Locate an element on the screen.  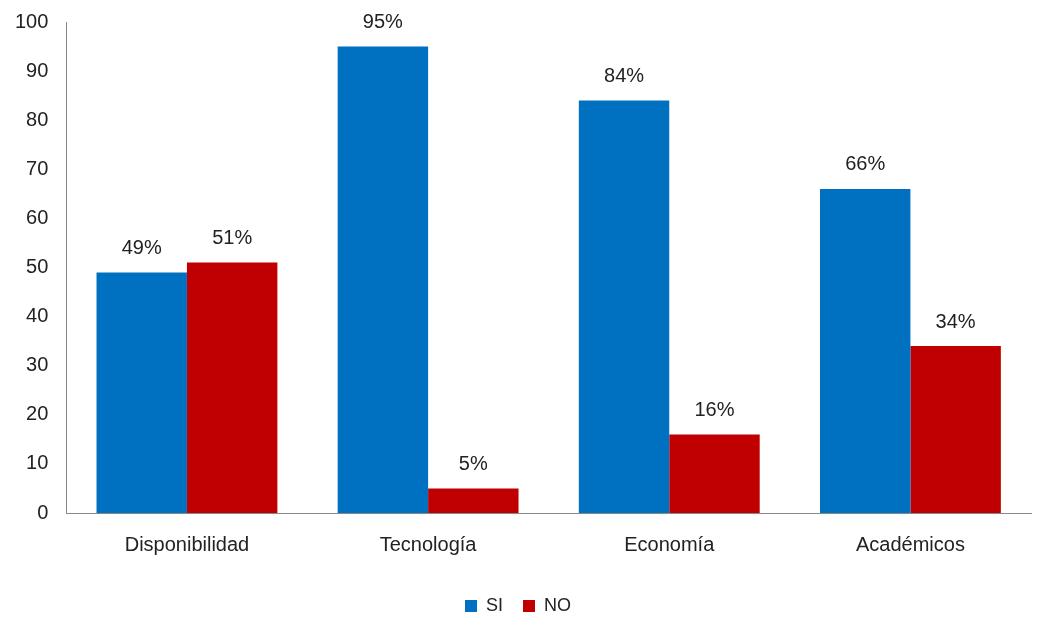
data-label: 16% is located at coordinates (714, 408).